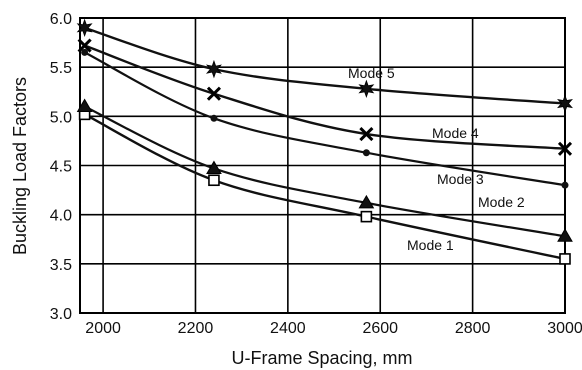 The width and height of the screenshot is (582, 370). I want to click on y-tick-label-6.0: 6.0, so click(61, 19).